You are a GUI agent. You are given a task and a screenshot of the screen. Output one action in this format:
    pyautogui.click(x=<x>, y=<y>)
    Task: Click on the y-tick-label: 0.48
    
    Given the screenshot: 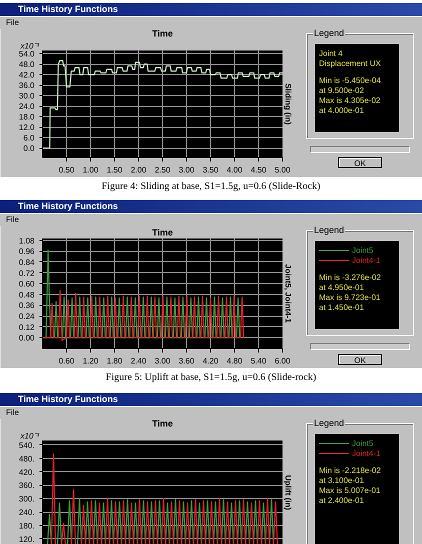 What is the action you would take?
    pyautogui.click(x=27, y=295)
    